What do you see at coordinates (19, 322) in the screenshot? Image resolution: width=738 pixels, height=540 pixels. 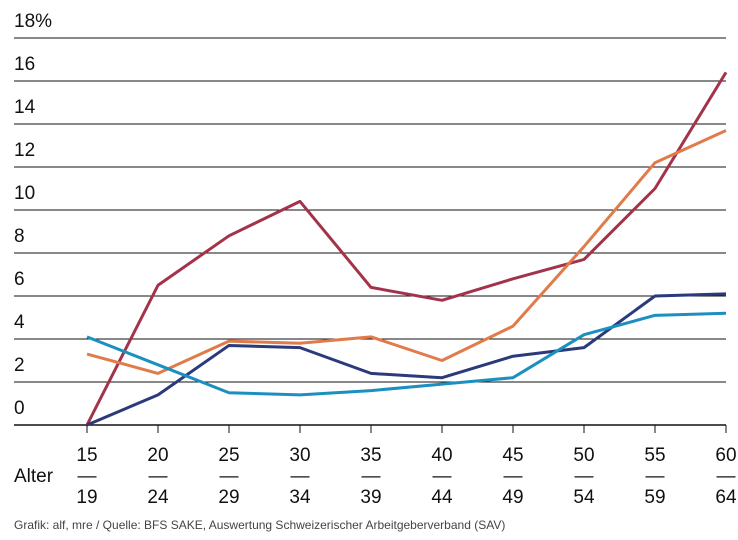 I see `y-tick-label: 4` at bounding box center [19, 322].